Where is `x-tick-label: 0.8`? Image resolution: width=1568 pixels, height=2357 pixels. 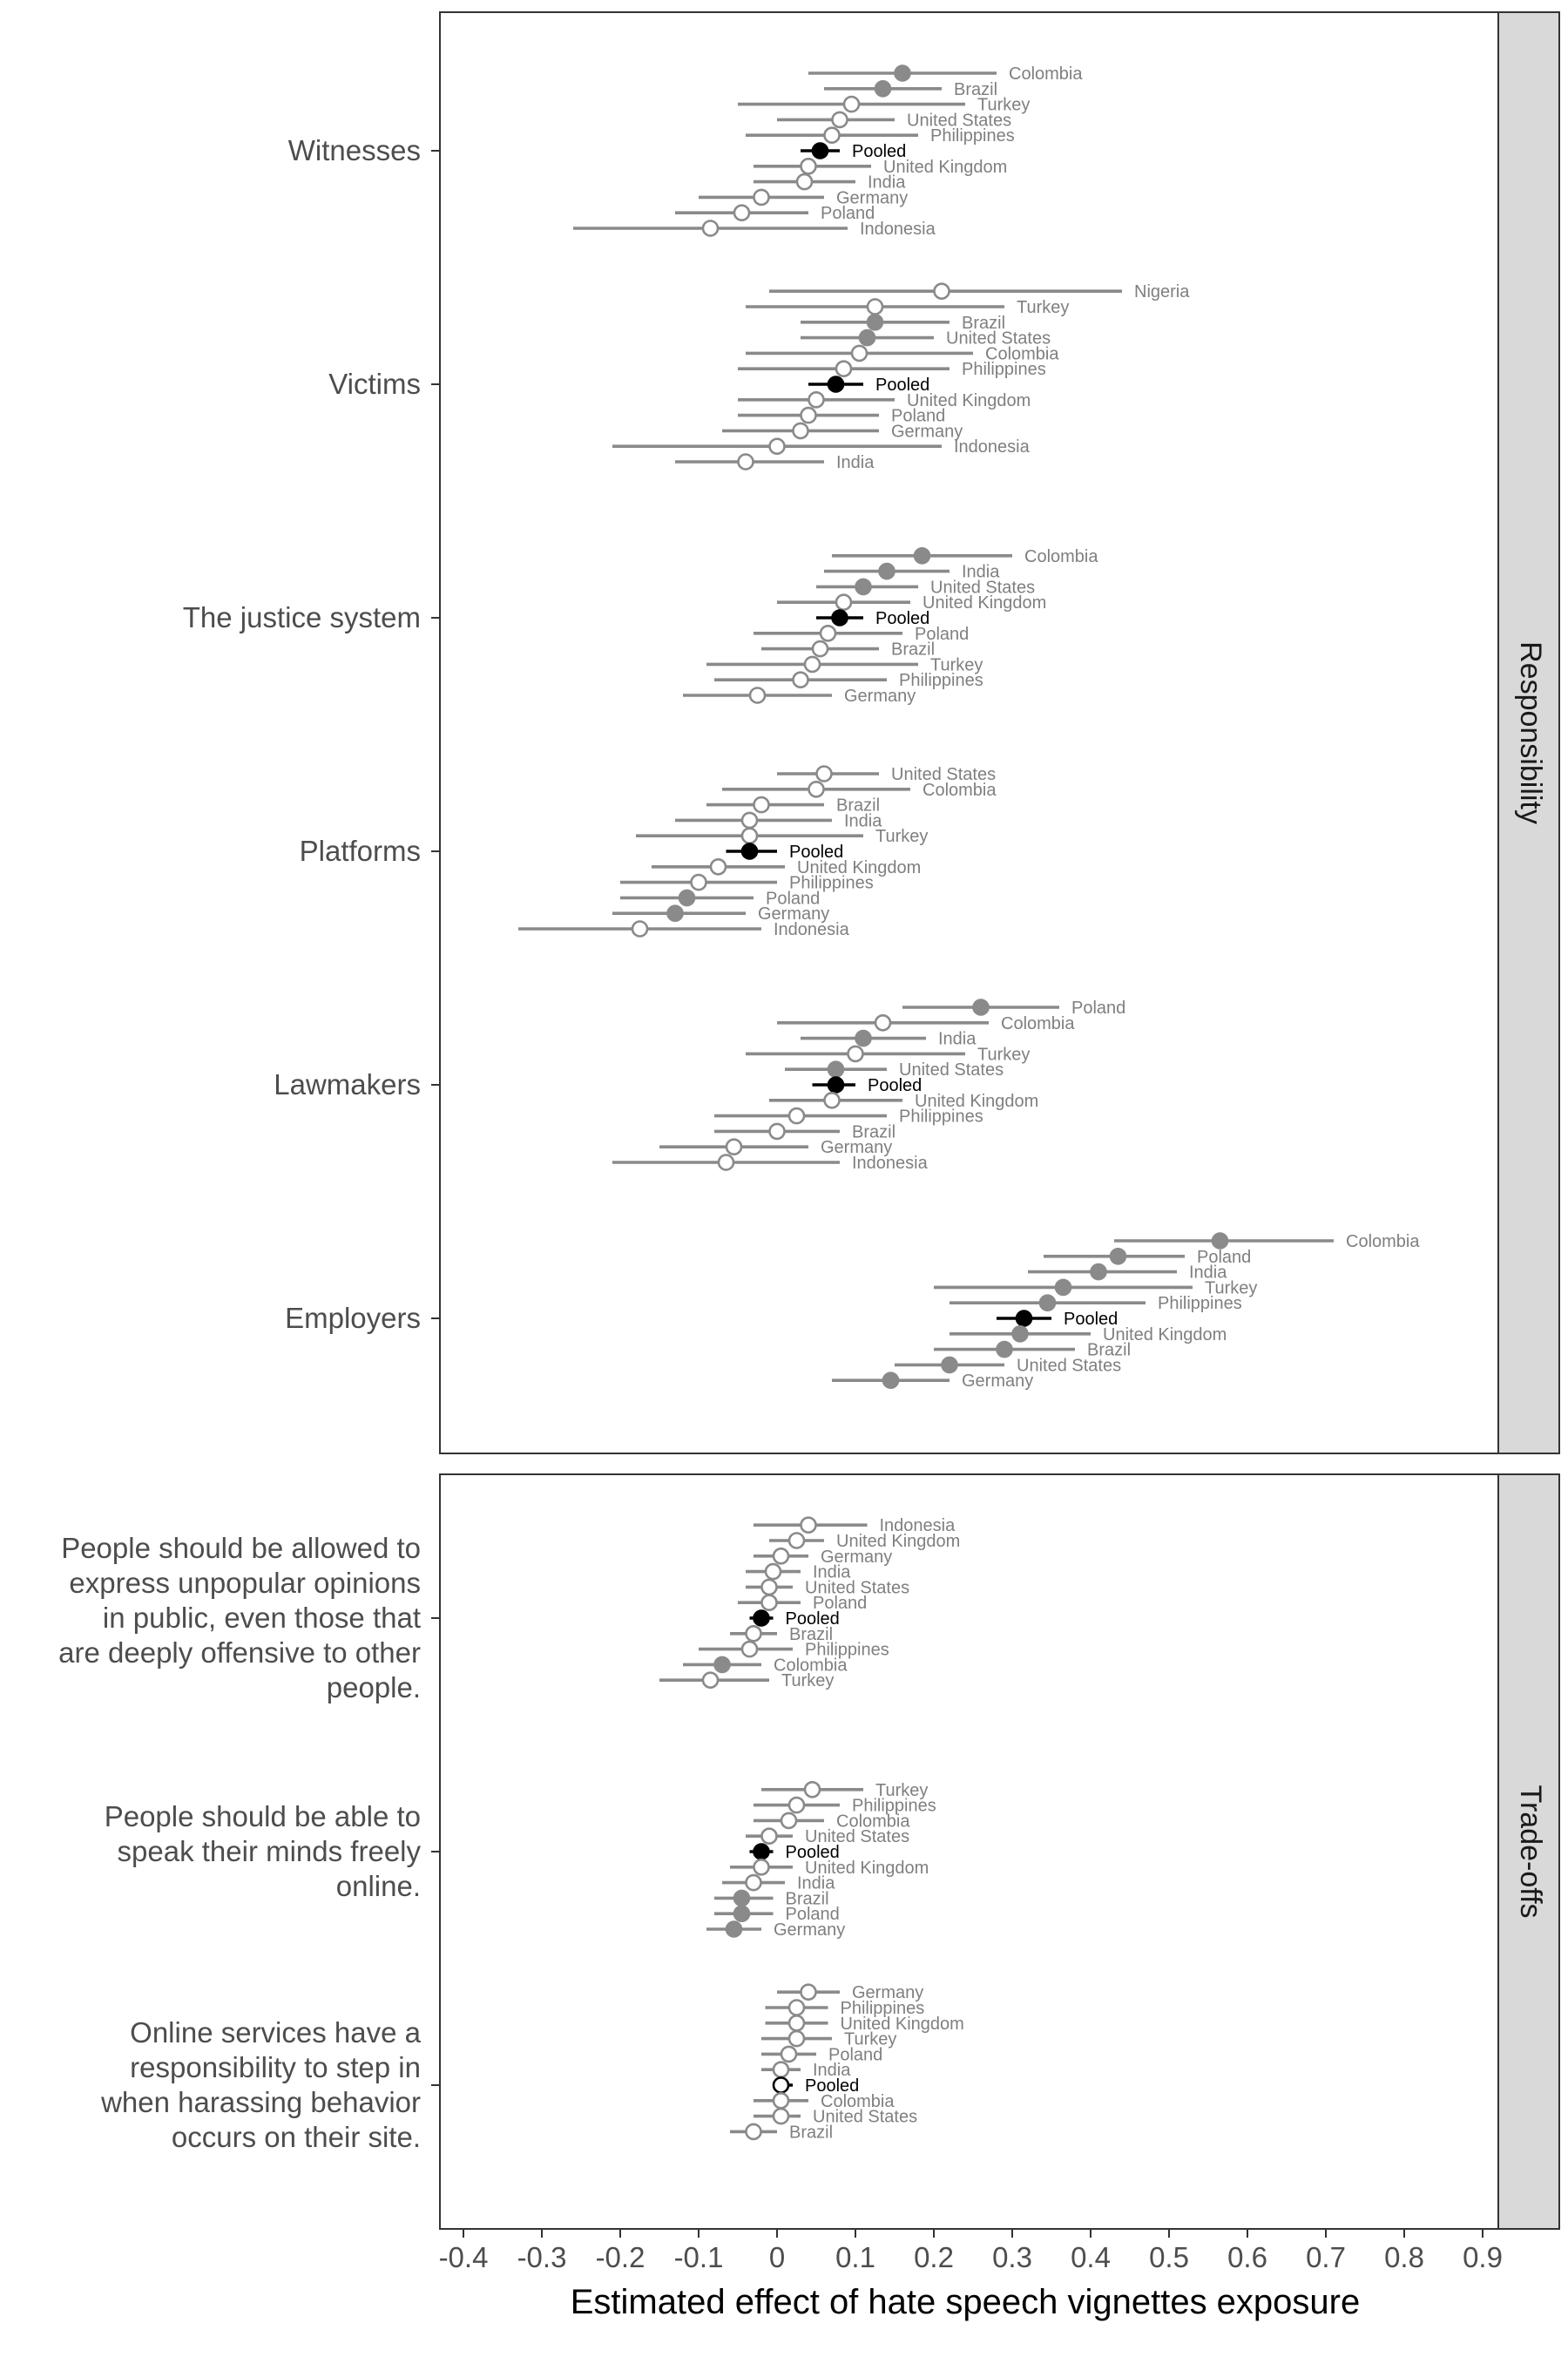
x-tick-label: 0.8 is located at coordinates (1404, 2257).